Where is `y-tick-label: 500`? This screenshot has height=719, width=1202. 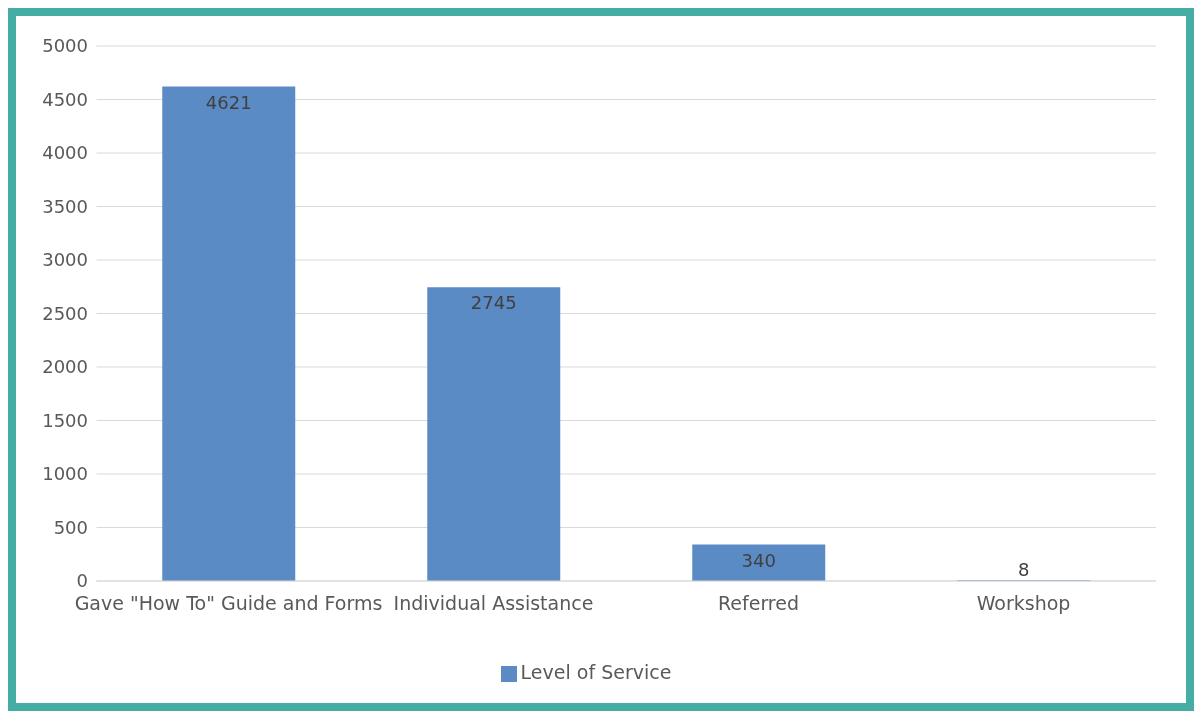 y-tick-label: 500 is located at coordinates (70, 527).